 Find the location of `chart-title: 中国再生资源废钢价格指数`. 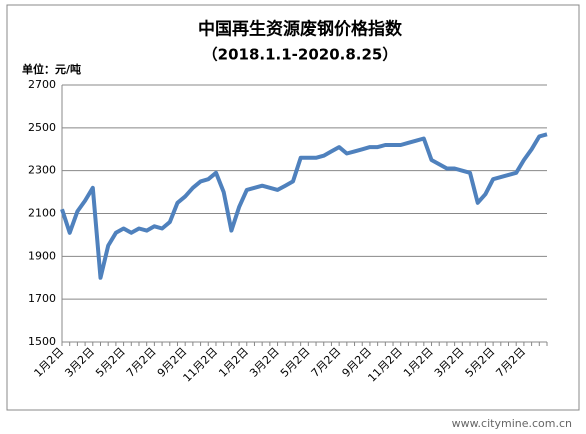

chart-title: 中国再生资源废钢价格指数 is located at coordinates (300, 29).